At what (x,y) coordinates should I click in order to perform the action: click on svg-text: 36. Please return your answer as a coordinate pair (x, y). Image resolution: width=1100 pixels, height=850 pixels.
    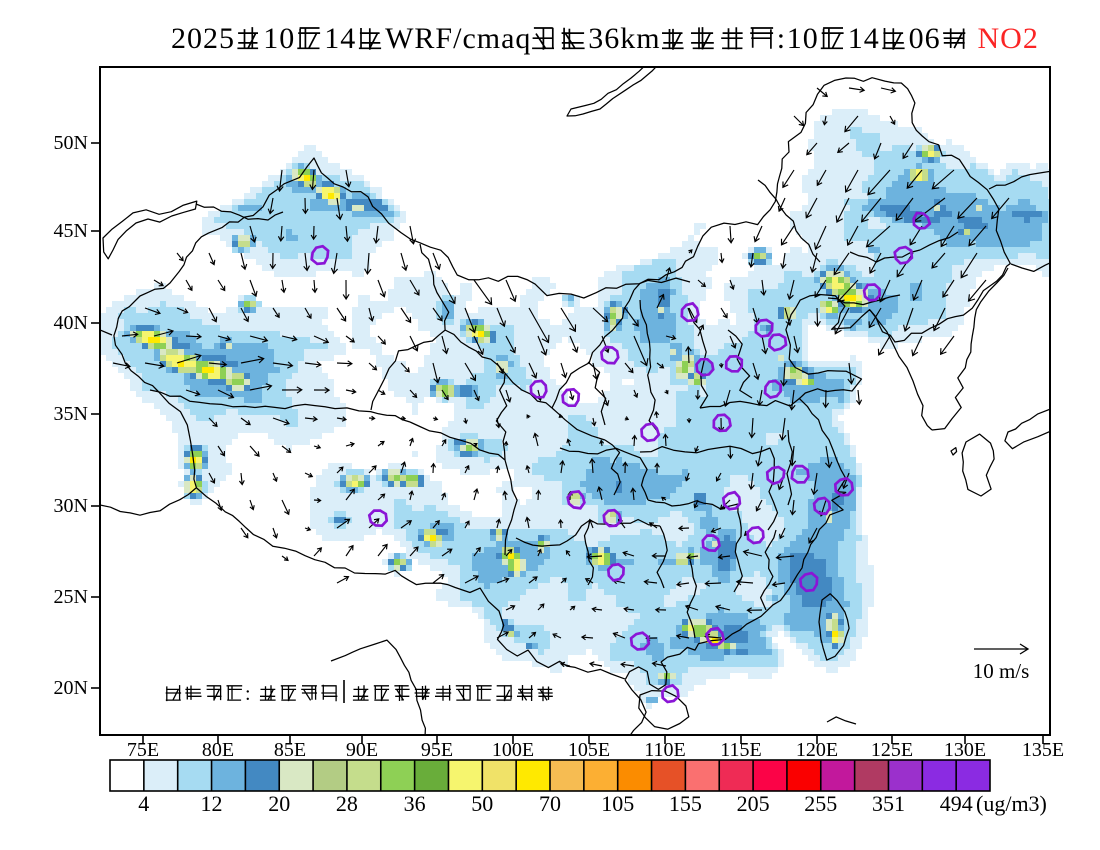
    Looking at the image, I should click on (415, 803).